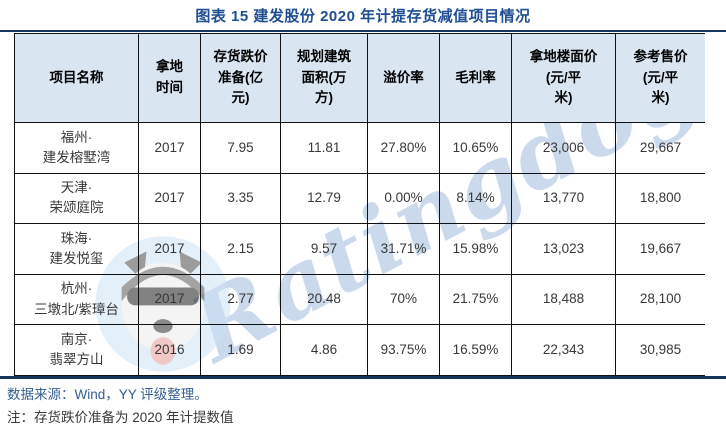 The image size is (726, 433). I want to click on table-cell: 23,006, so click(563, 148).